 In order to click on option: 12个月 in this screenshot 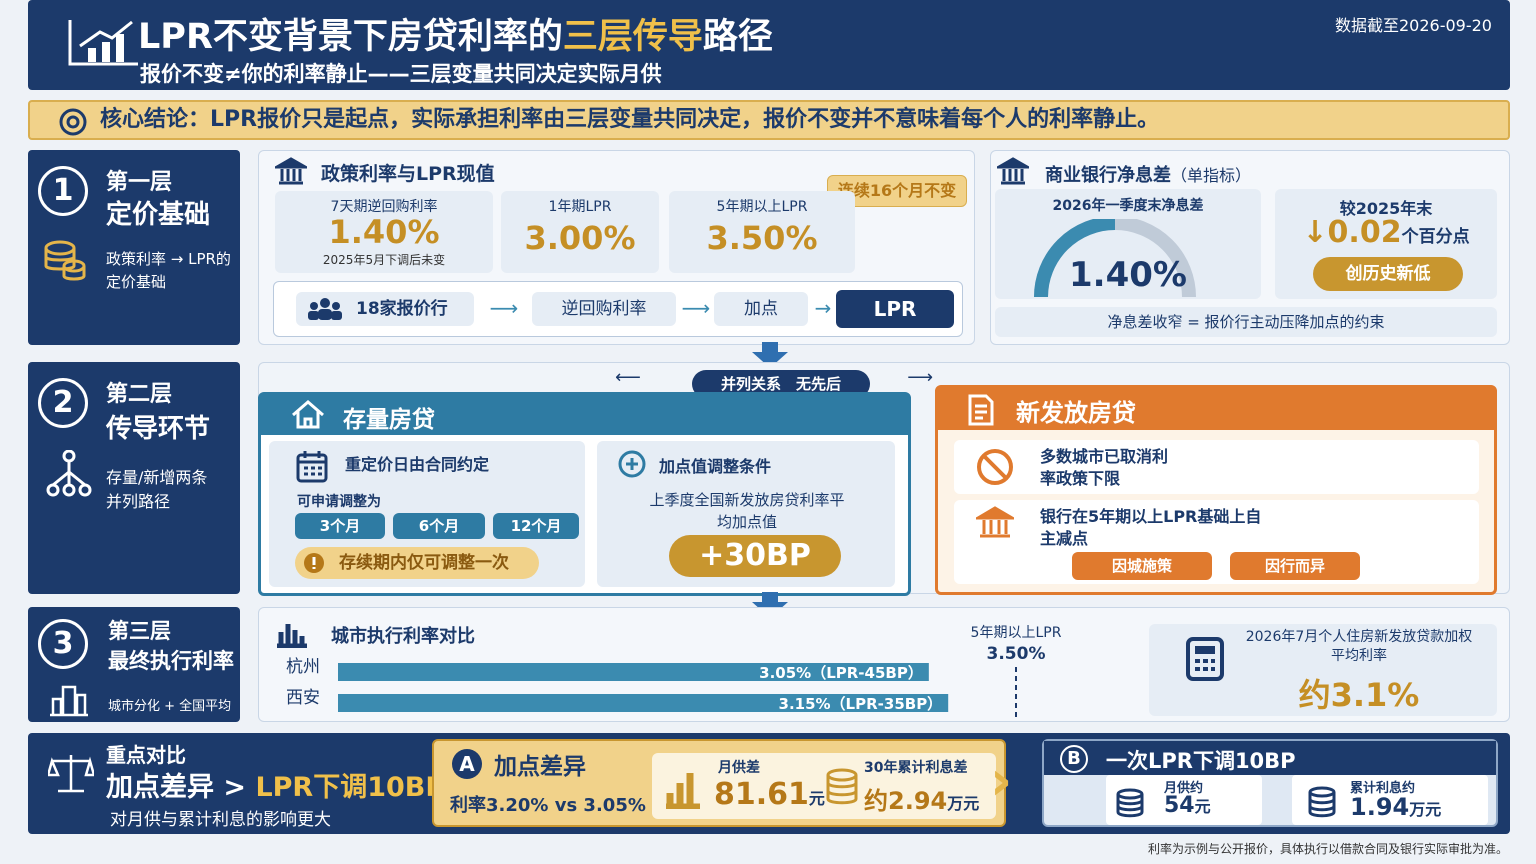, I will do `click(536, 526)`.